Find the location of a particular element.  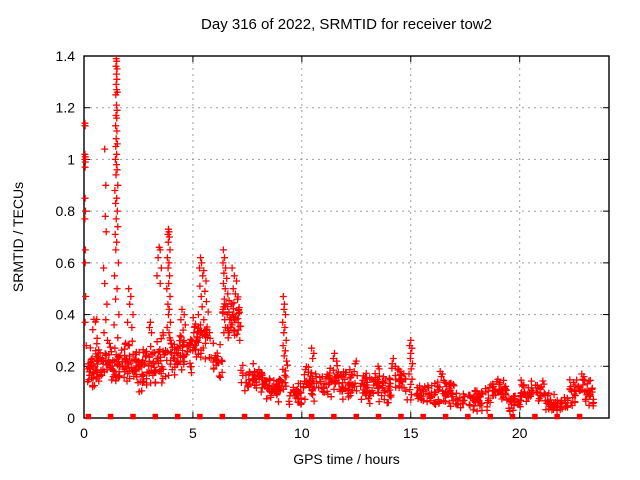

y-tick-label: 1 is located at coordinates (71, 159).